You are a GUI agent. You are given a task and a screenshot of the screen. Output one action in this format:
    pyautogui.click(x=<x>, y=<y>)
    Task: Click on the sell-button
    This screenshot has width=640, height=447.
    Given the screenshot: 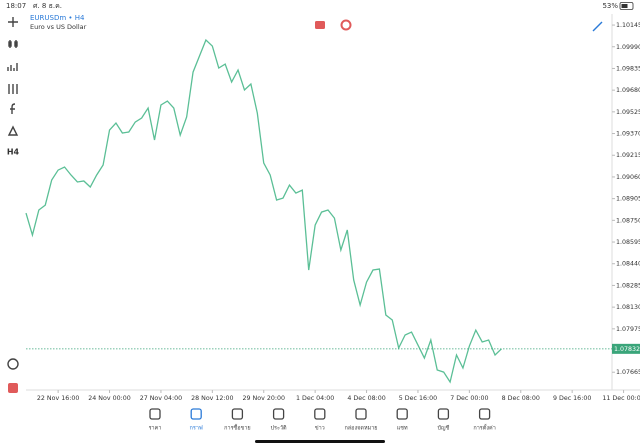 What is the action you would take?
    pyautogui.click(x=320, y=25)
    